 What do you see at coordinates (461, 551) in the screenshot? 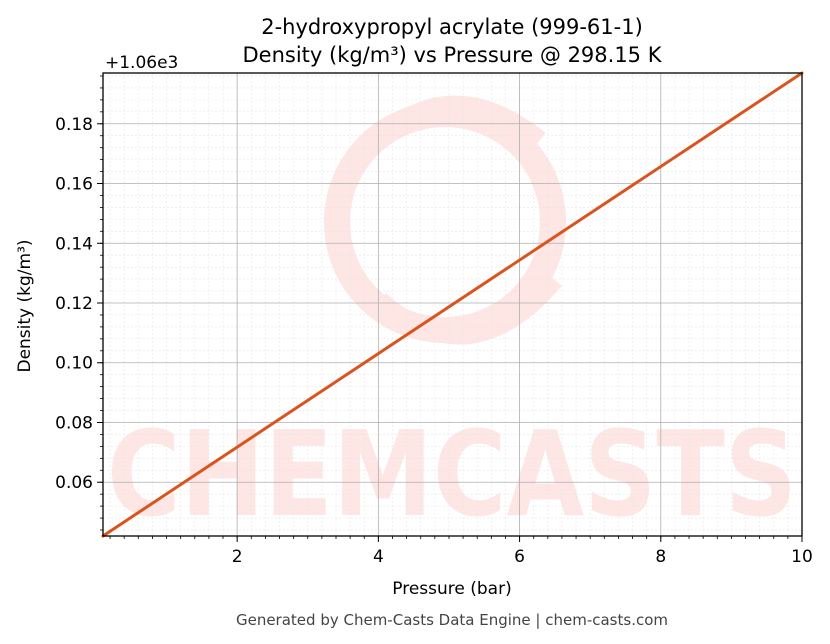
I see `x-axis: 2 4 6 8 10` at bounding box center [461, 551].